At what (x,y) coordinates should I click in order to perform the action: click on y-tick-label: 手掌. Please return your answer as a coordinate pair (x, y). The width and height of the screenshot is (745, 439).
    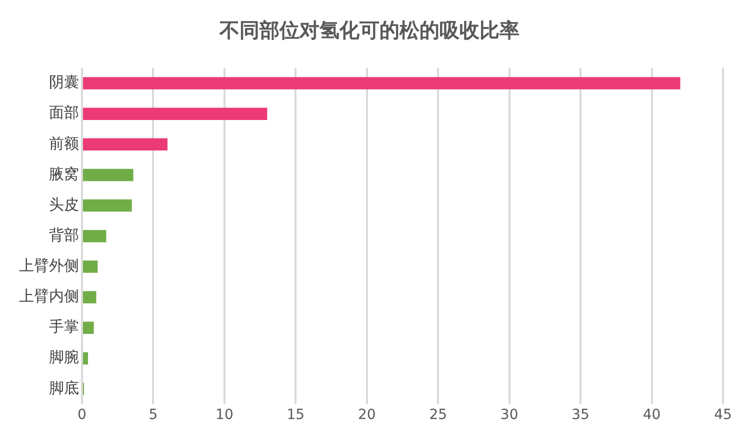
    Looking at the image, I should click on (64, 327).